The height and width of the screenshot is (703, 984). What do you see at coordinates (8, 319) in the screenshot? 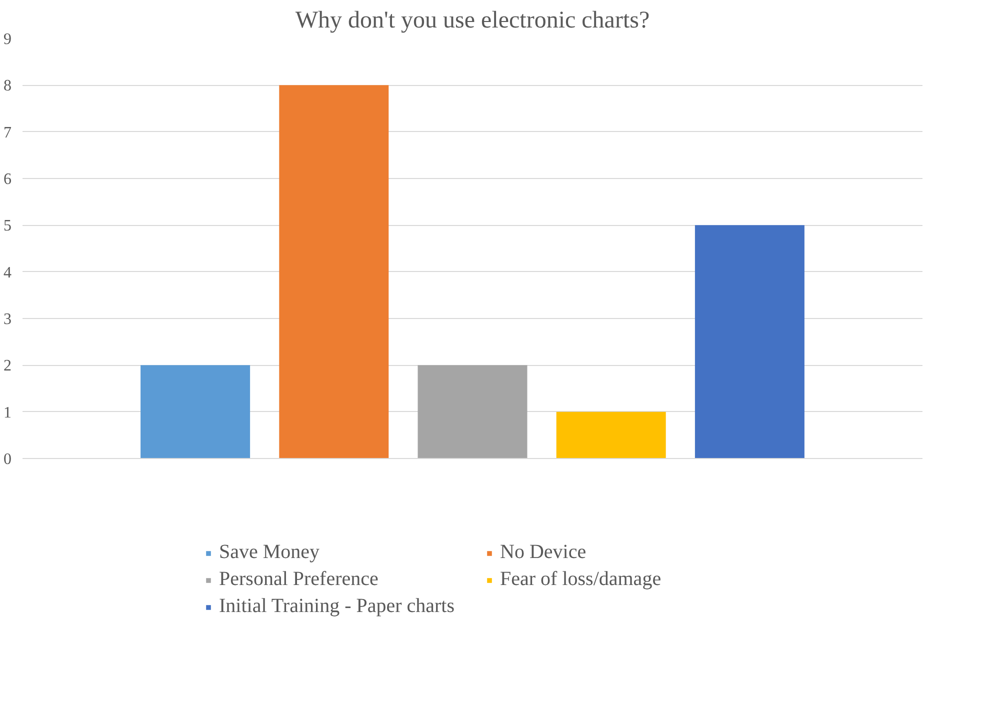
I see `y-tick-label: 3` at bounding box center [8, 319].